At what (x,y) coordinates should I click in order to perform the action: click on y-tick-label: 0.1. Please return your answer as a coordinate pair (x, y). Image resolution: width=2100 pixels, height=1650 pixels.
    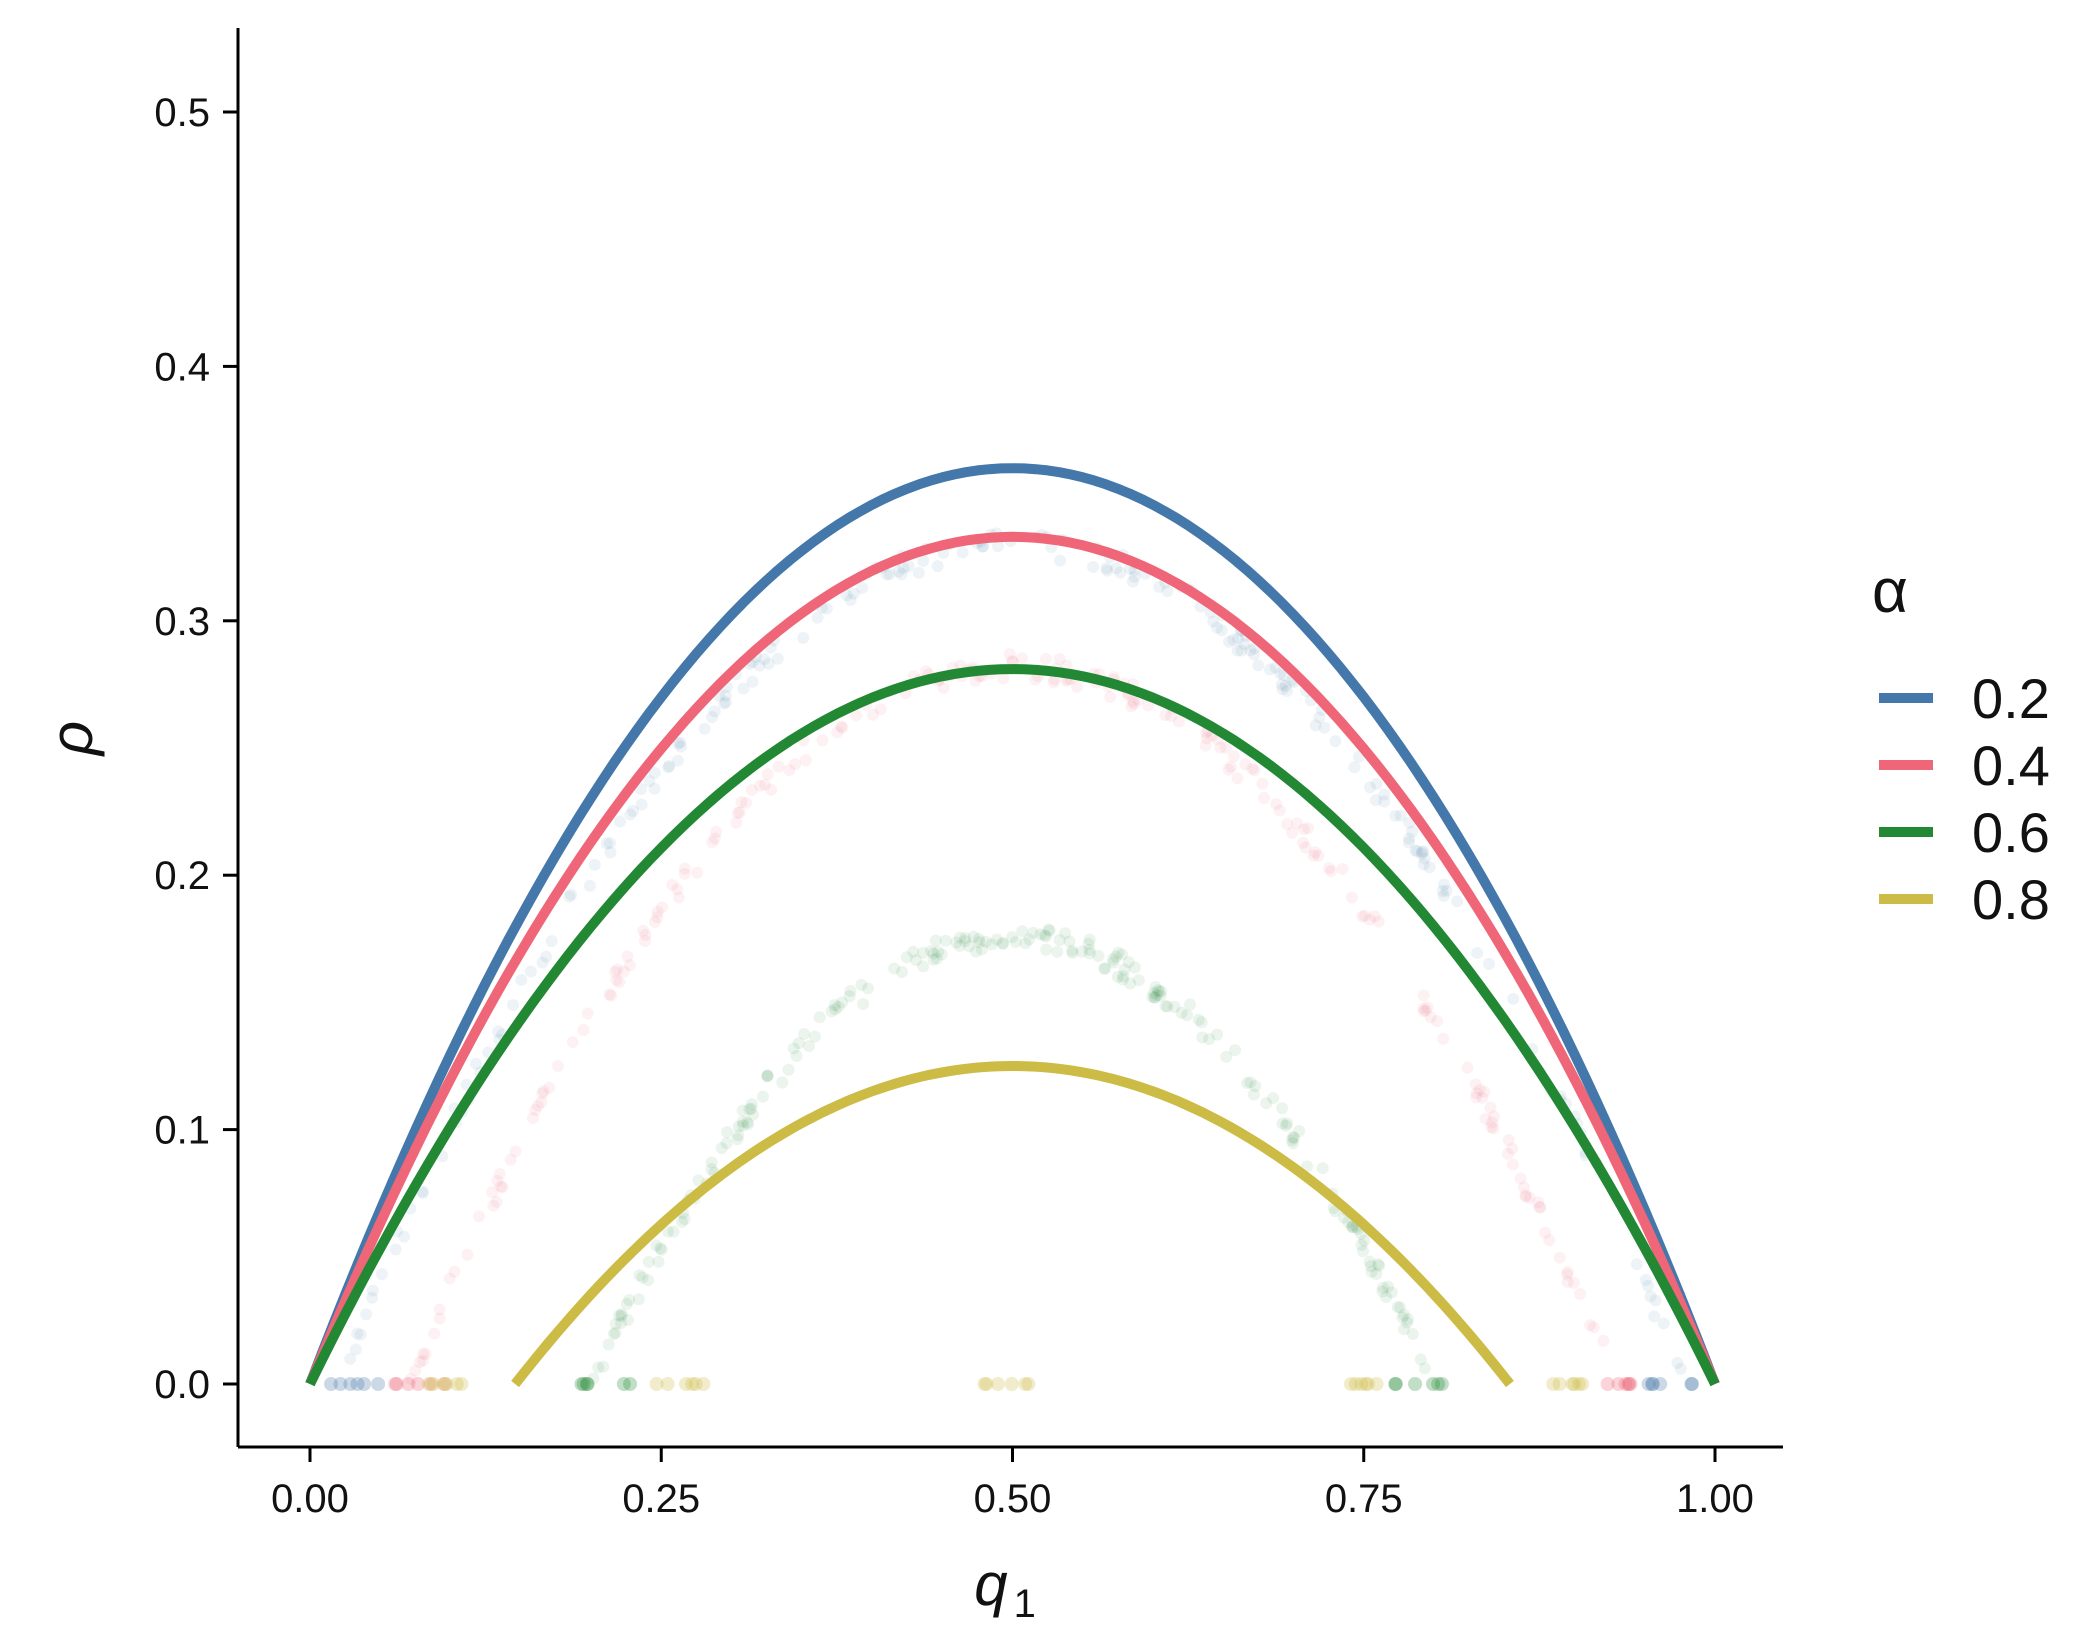
    Looking at the image, I should click on (182, 1131).